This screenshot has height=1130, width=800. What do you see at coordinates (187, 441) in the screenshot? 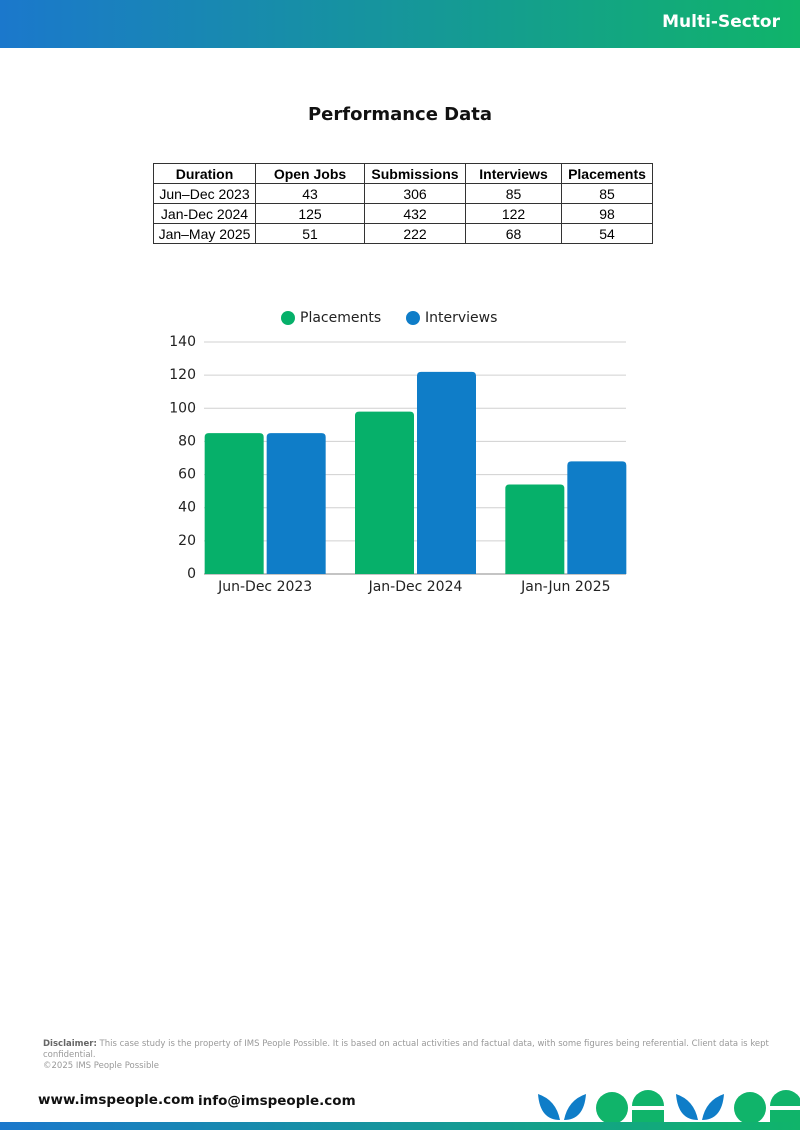
I see `y-tick-label: 80` at bounding box center [187, 441].